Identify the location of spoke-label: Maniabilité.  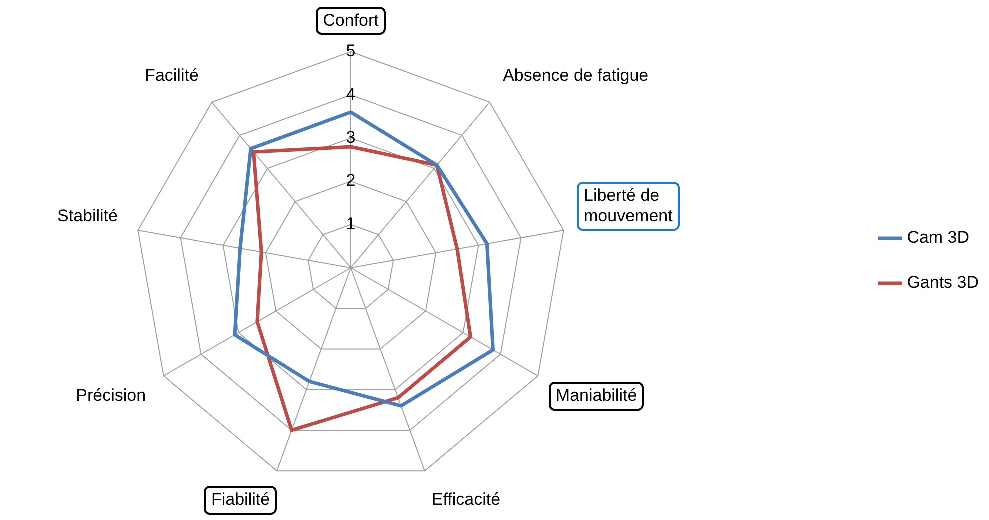
(597, 396).